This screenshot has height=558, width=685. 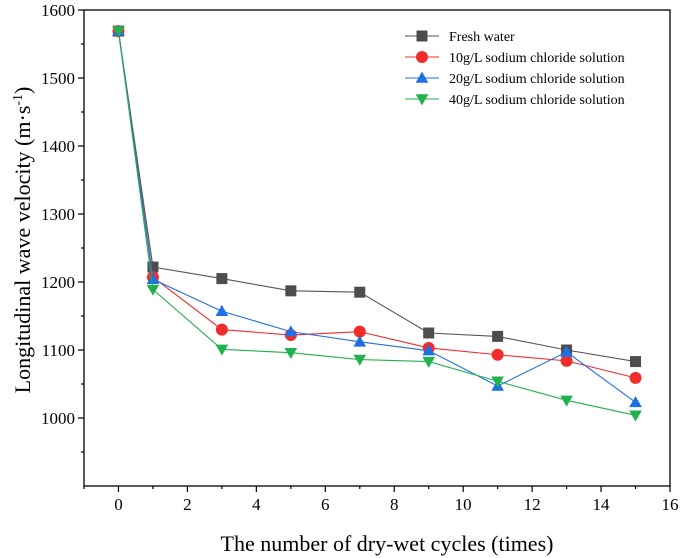 I want to click on legend-item: 40g/L sodium chloride solution, so click(x=515, y=100).